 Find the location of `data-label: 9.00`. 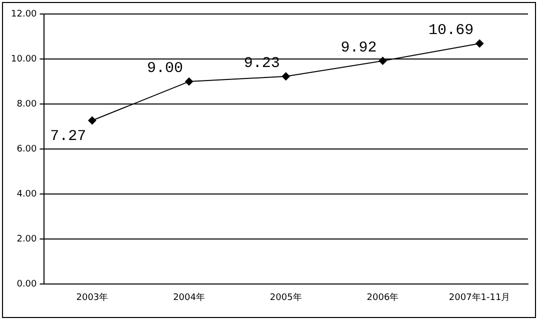

data-label: 9.00 is located at coordinates (165, 69).